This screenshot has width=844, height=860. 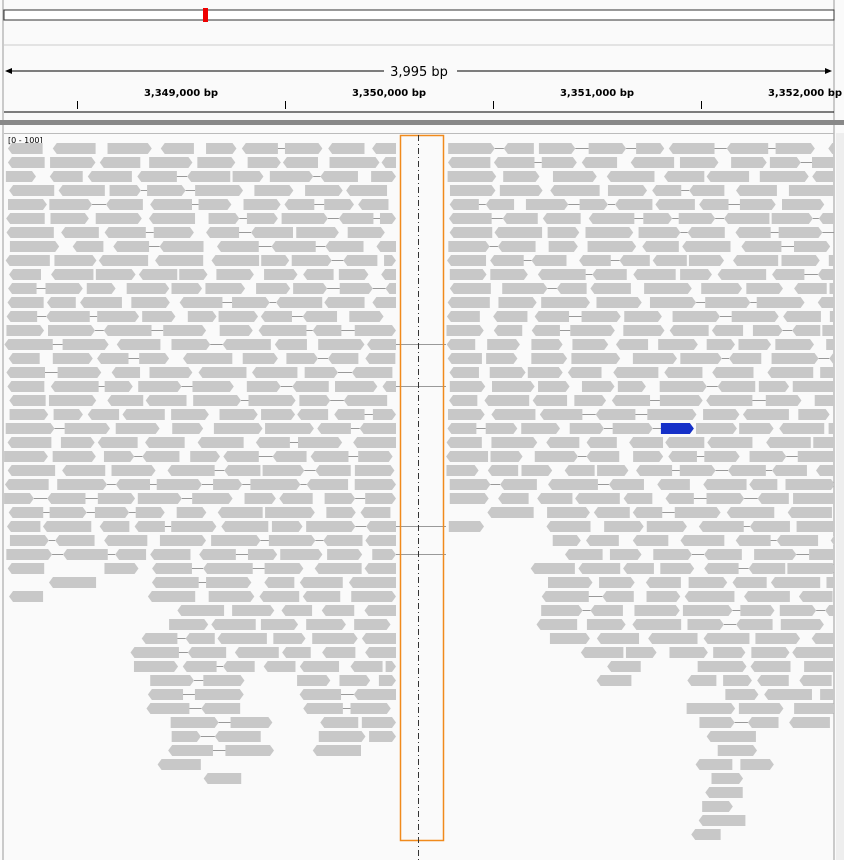 I want to click on chromosome-ideogram, so click(x=419, y=15).